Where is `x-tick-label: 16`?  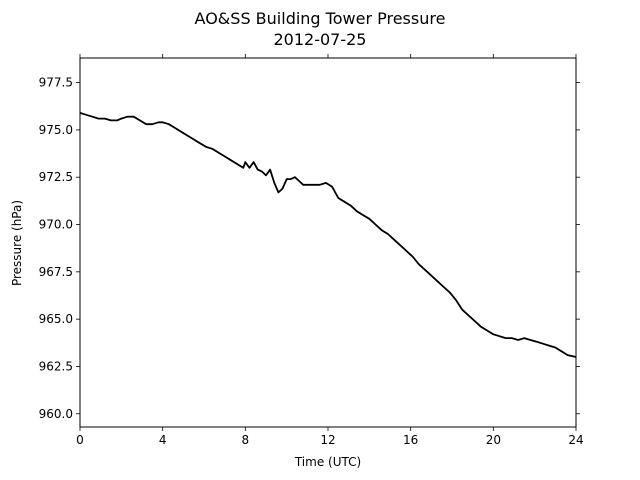
x-tick-label: 16 is located at coordinates (410, 440).